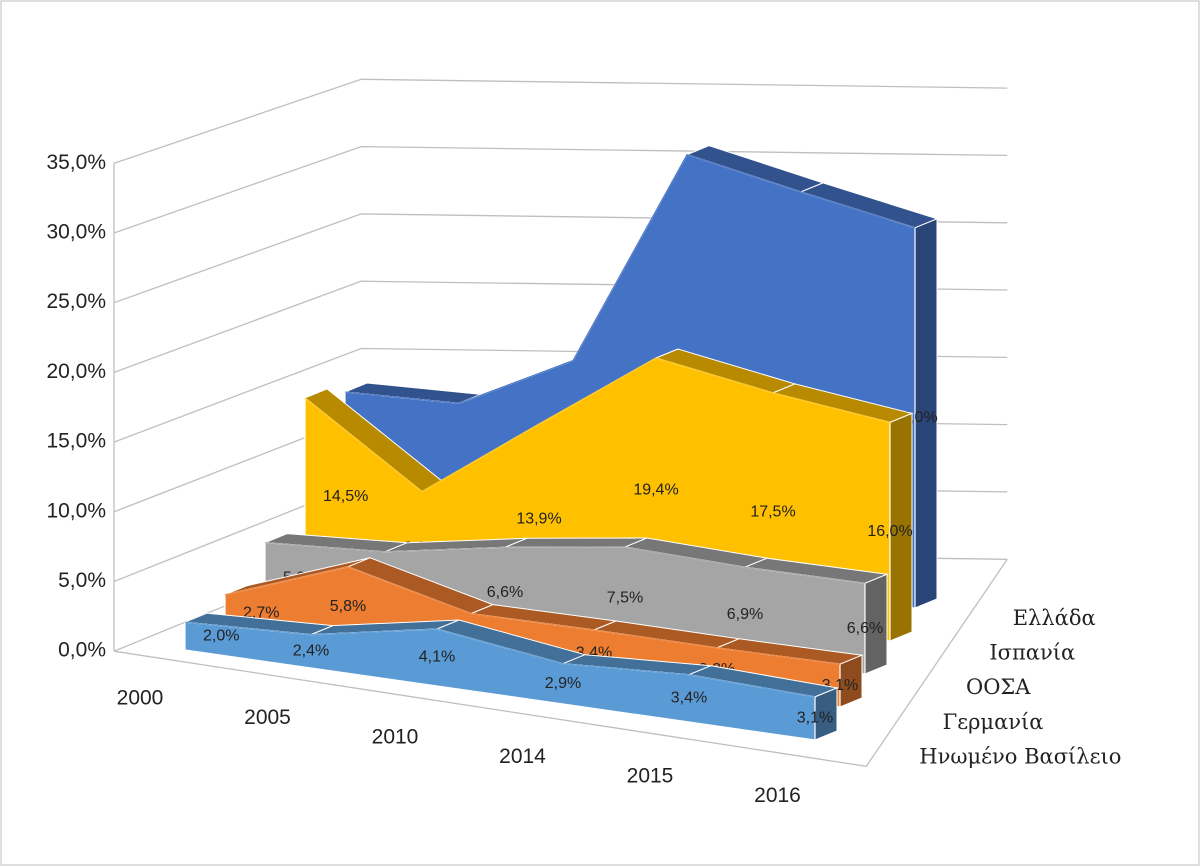 The image size is (1202, 868). What do you see at coordinates (993, 722) in the screenshot?
I see `series-label: Γερμανία` at bounding box center [993, 722].